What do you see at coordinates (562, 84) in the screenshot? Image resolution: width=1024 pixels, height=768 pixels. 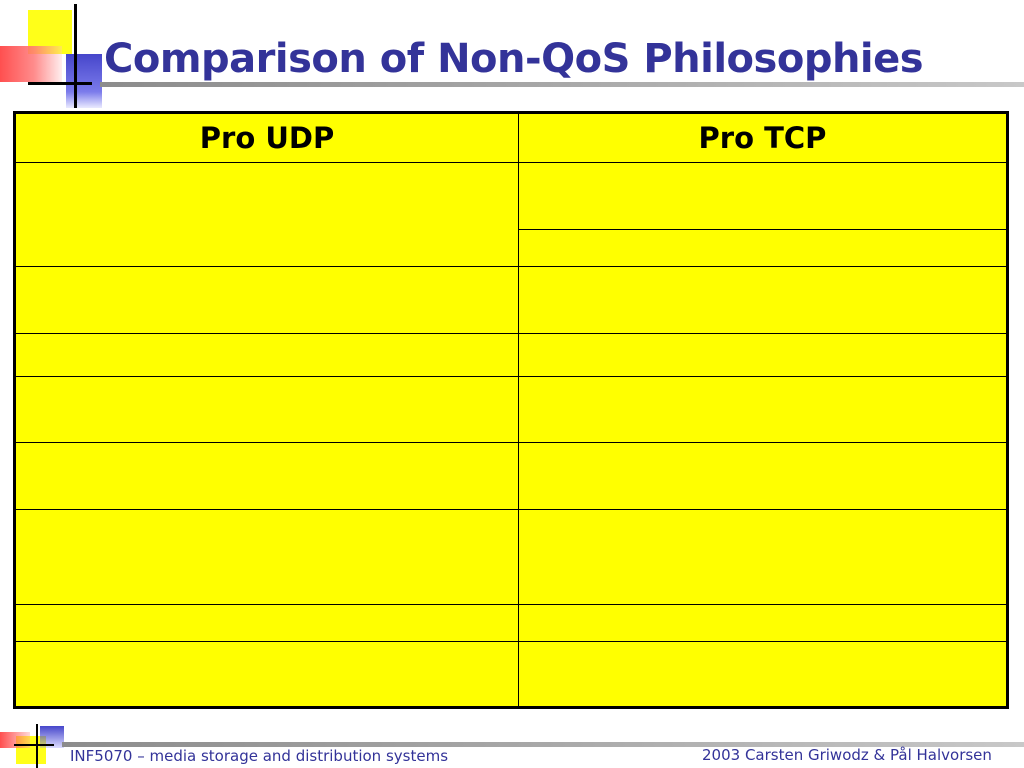 I see `title-rule` at bounding box center [562, 84].